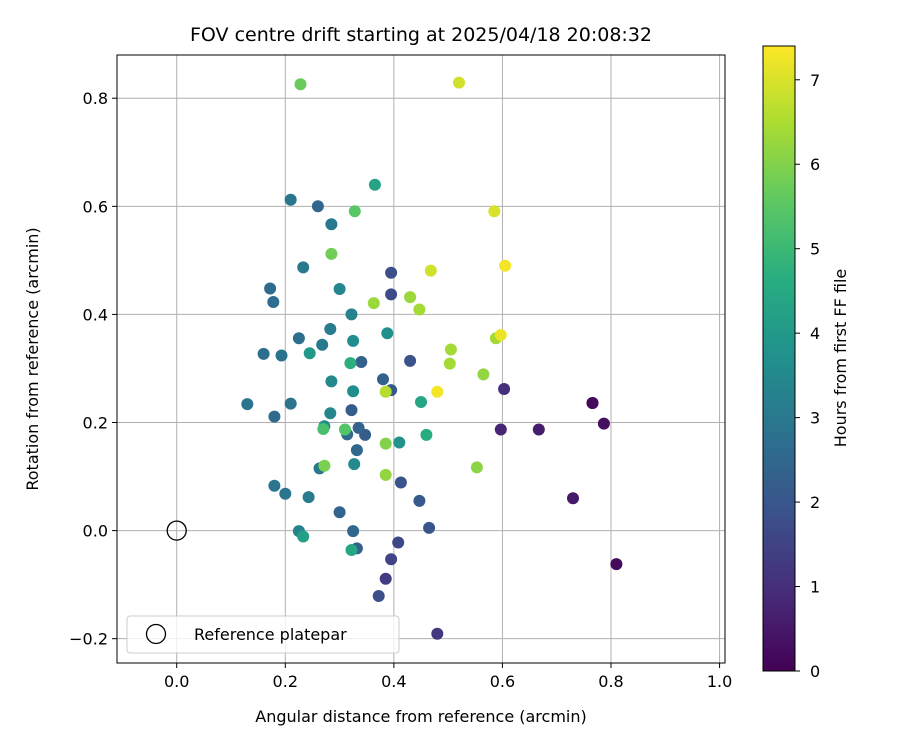 The image size is (900, 754). What do you see at coordinates (95, 98) in the screenshot?
I see `y-tick-label: 0.8` at bounding box center [95, 98].